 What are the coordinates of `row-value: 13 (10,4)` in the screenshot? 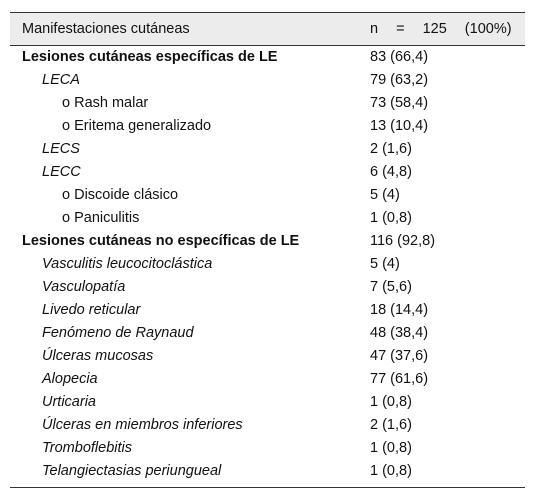 It's located at (399, 126).